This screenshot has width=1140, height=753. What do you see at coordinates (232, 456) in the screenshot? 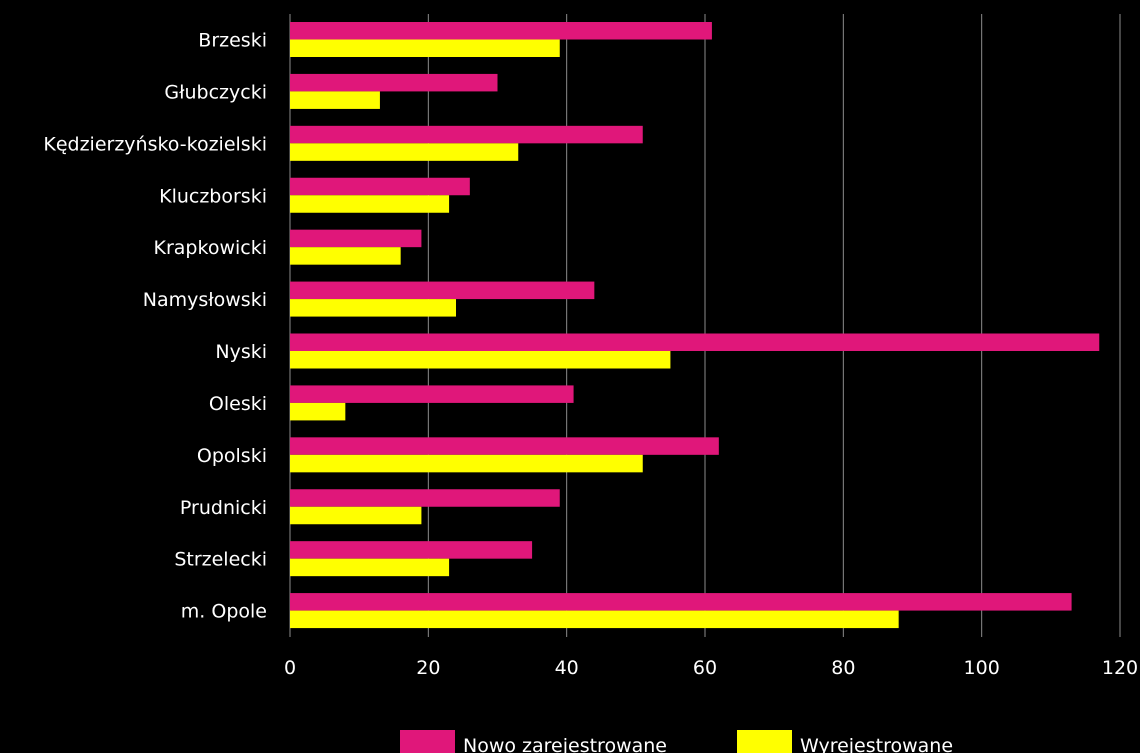
I see `category-label: Opolski` at bounding box center [232, 456].